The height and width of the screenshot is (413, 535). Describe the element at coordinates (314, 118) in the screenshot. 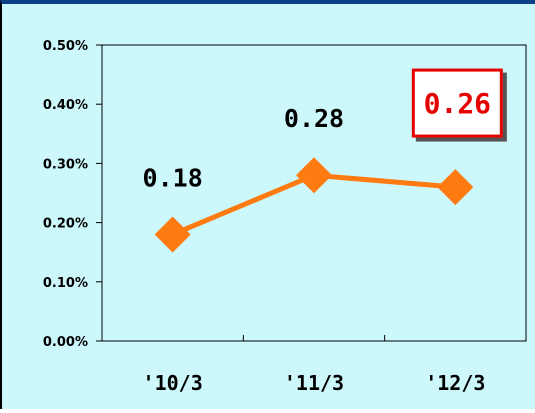

I see `data-label: 0.28` at that location.